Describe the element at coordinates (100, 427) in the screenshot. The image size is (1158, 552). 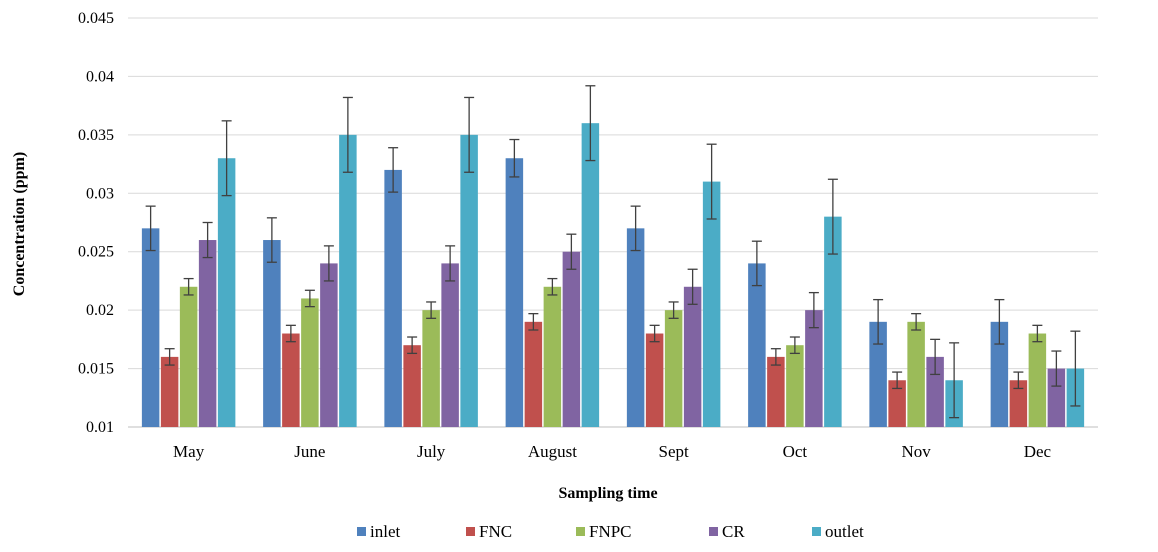
I see `y-tick-label: 0.01` at that location.